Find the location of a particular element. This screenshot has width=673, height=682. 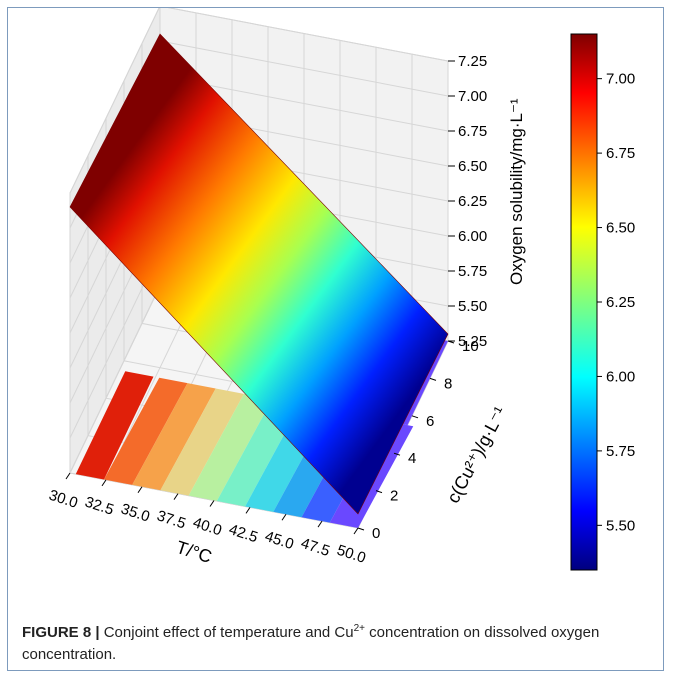

x-tick-label: 42.5 is located at coordinates (243, 533).